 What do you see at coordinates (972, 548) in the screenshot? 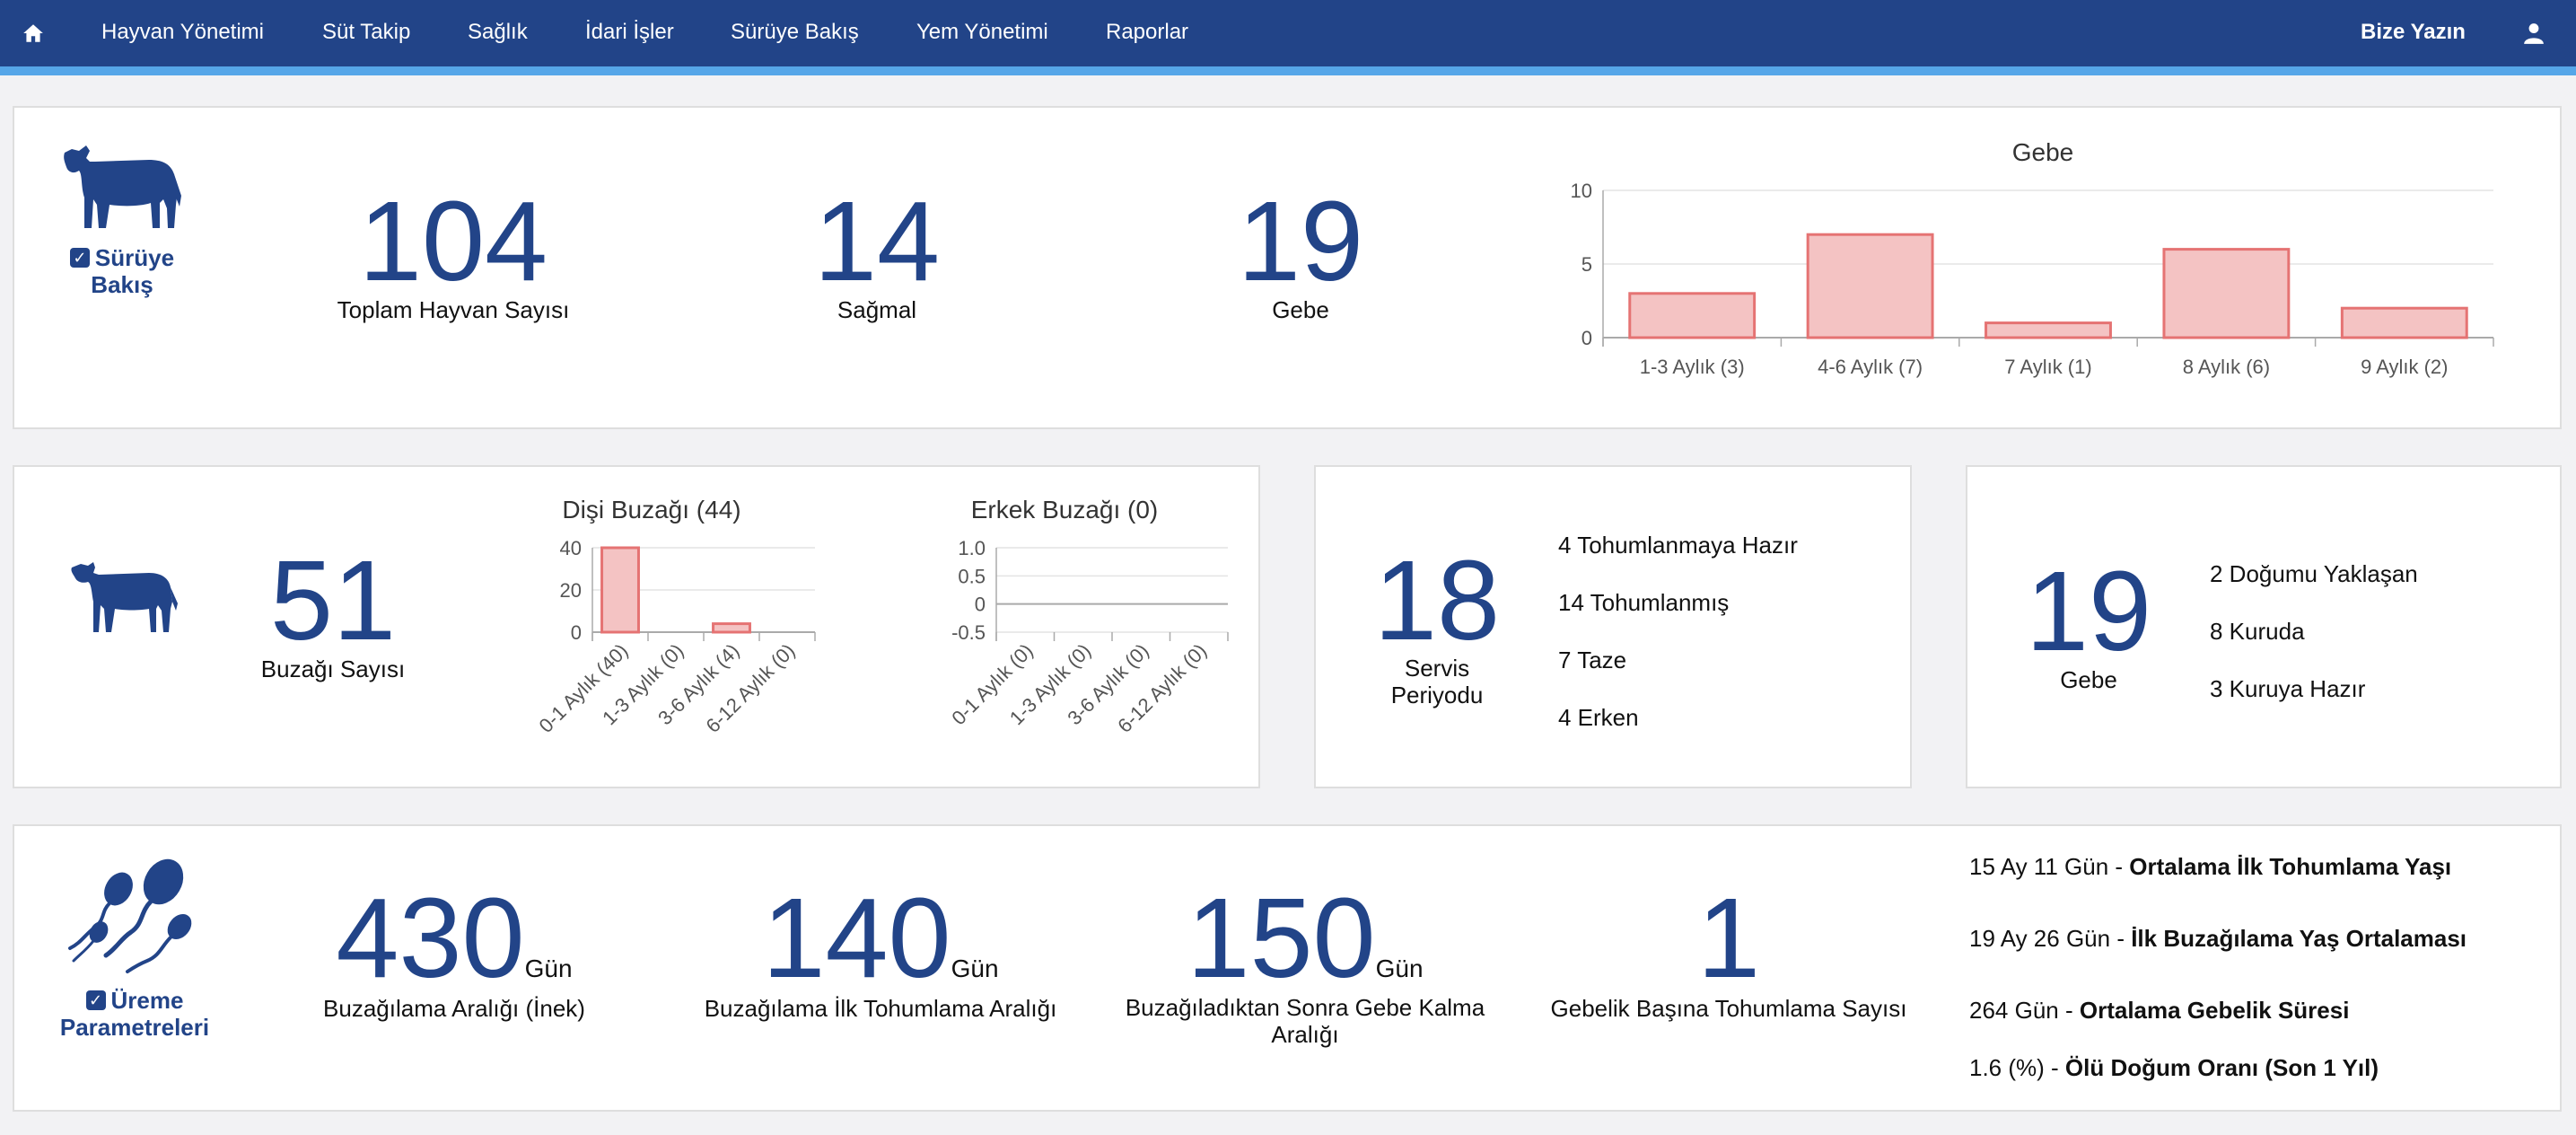
I see `y-tick-label: 1.0` at bounding box center [972, 548].